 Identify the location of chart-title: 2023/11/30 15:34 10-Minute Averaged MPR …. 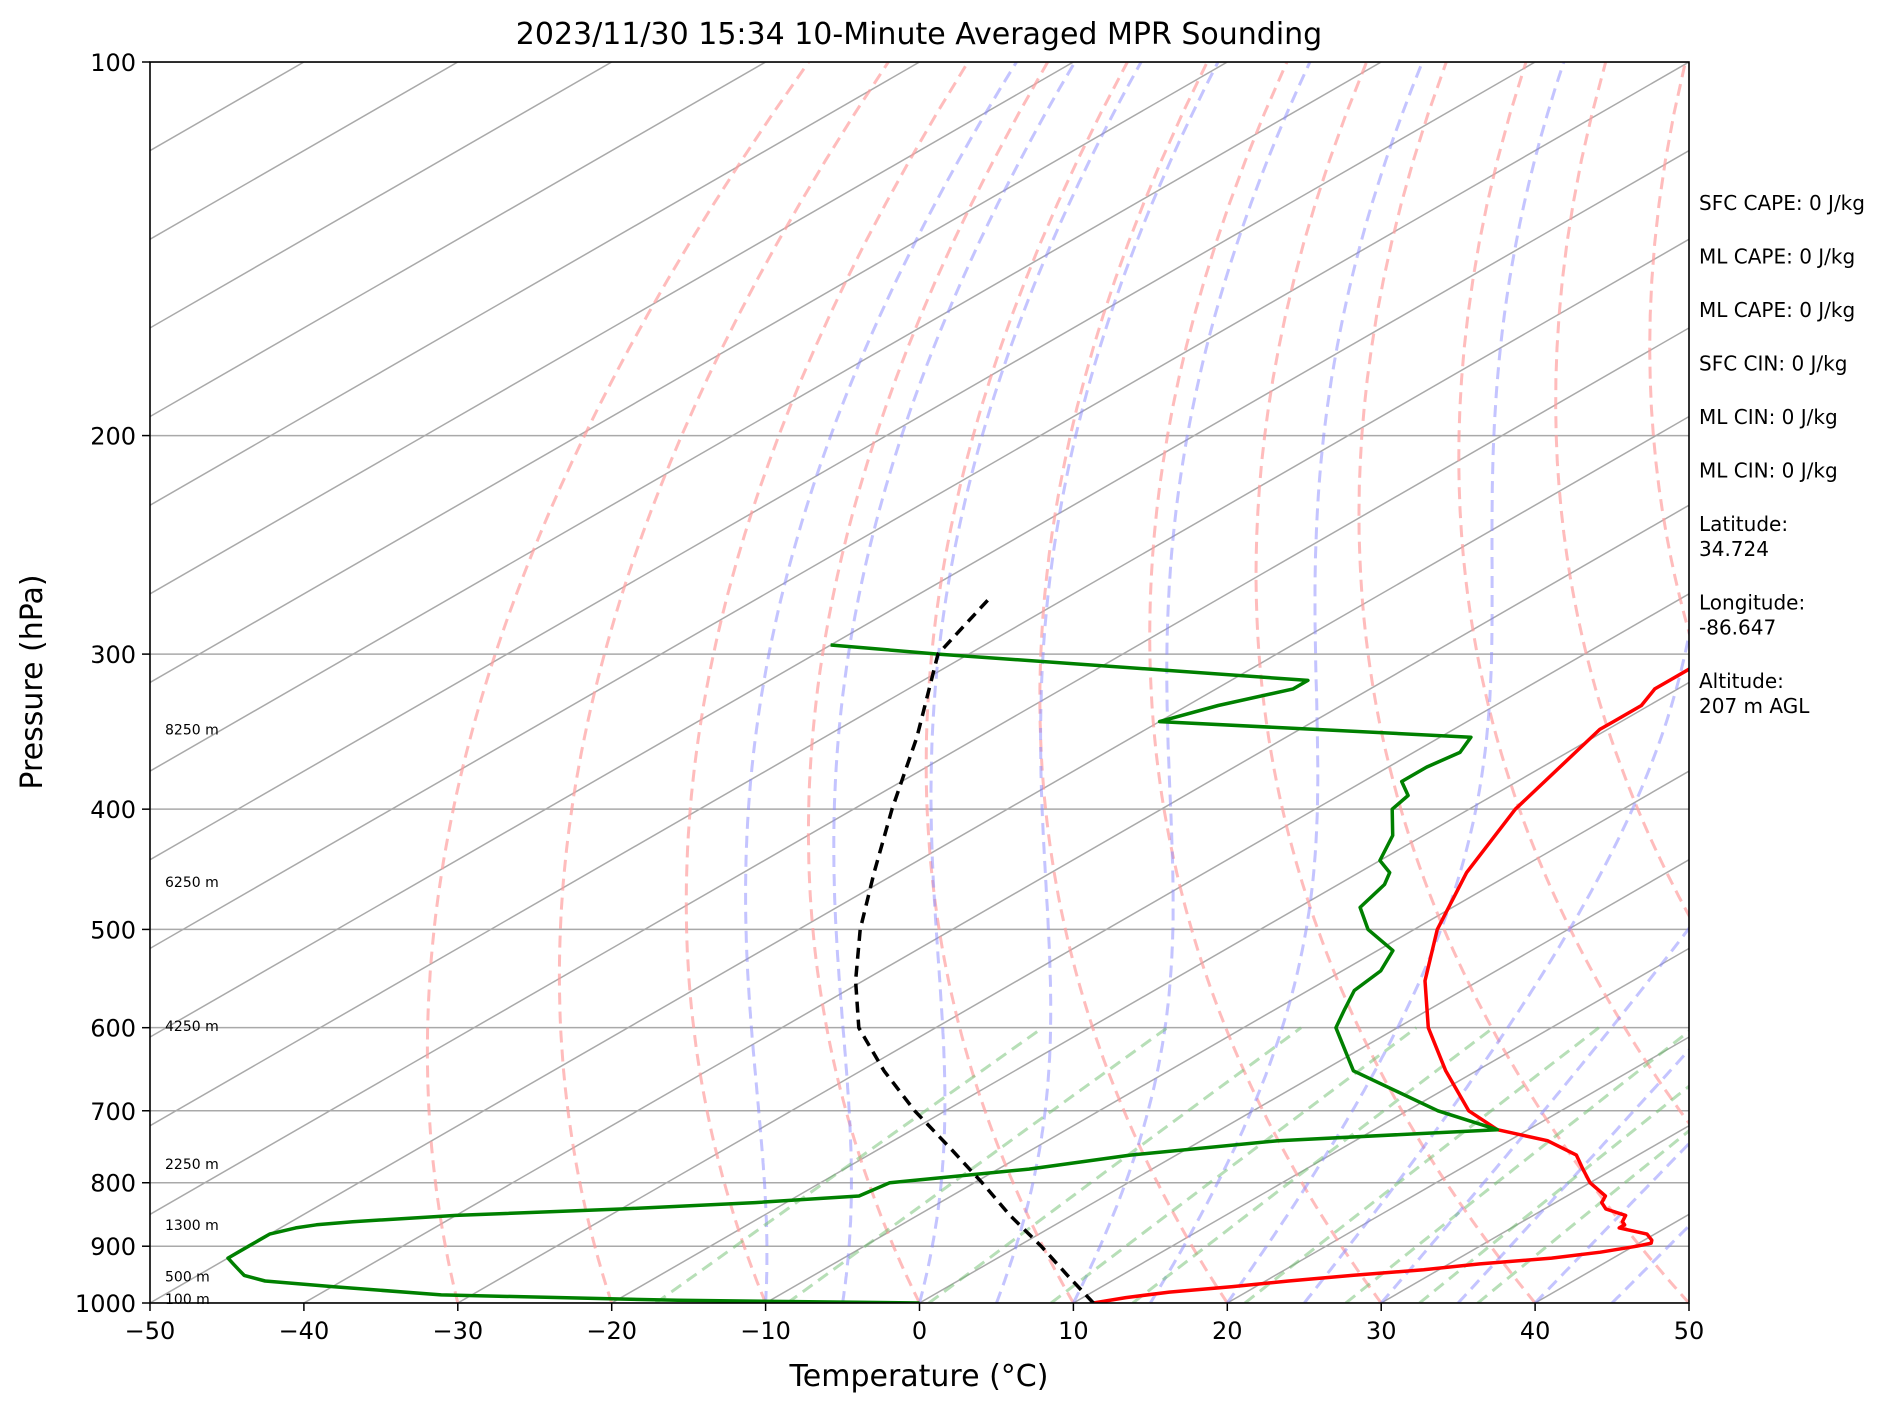
(919, 34).